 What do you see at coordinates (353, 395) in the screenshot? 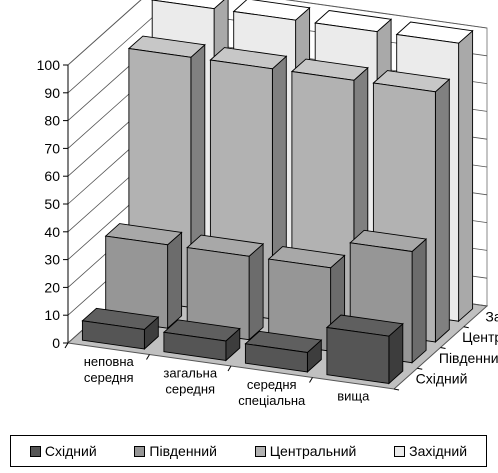
I see `x-tick-label: вища` at bounding box center [353, 395].